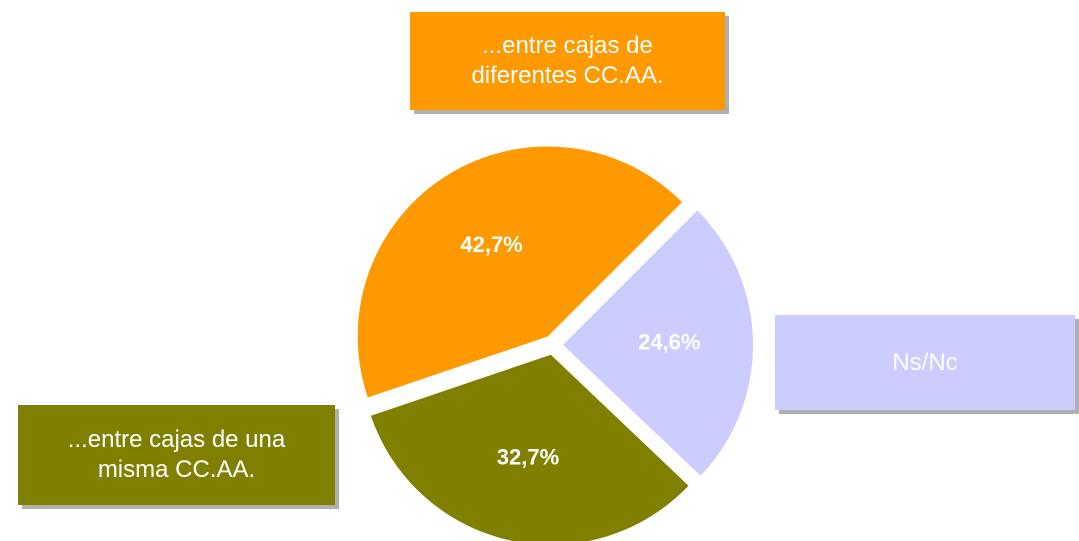  I want to click on category-label: Ns/Nc, so click(925, 362).